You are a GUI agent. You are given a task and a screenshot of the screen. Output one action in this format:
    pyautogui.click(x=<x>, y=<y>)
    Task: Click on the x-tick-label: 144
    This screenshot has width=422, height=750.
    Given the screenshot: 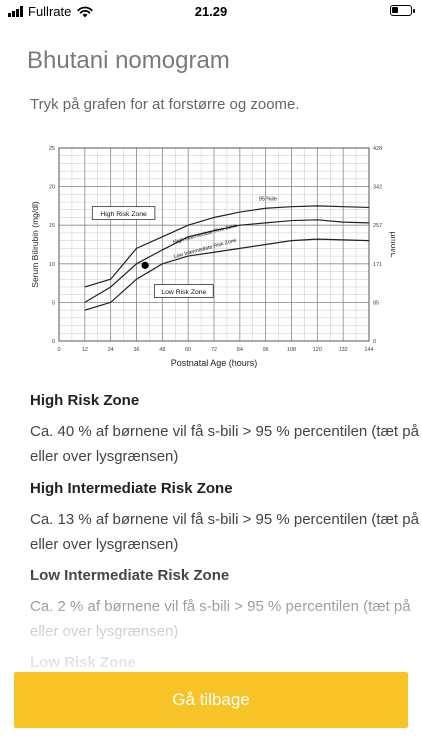 What is the action you would take?
    pyautogui.click(x=368, y=350)
    